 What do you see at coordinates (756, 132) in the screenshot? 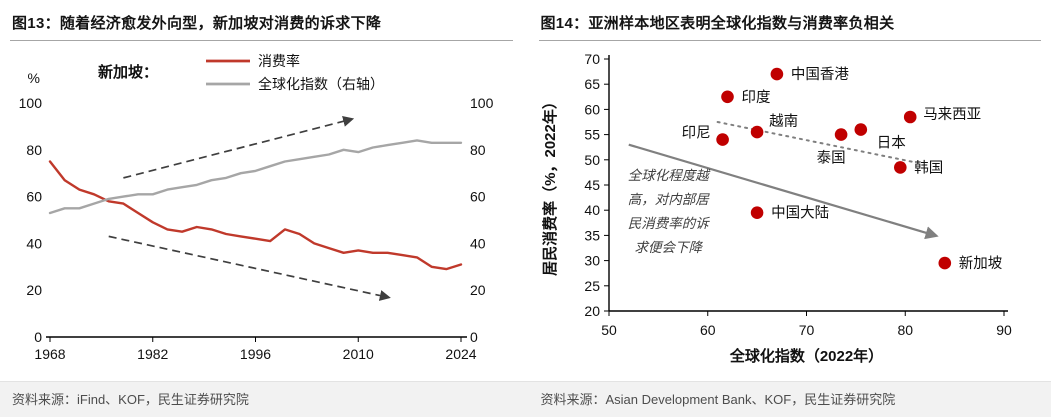
I see `scatter-point-vietnam` at bounding box center [756, 132].